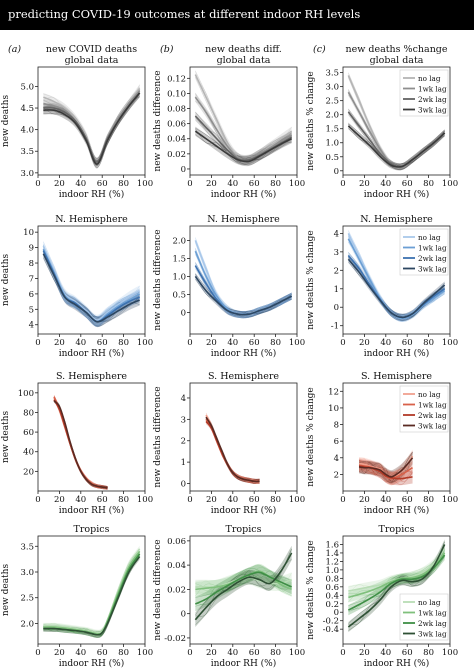 Image resolution: width=474 pixels, height=669 pixels. I want to click on y-tick-label: 0.04, so click(176, 566).